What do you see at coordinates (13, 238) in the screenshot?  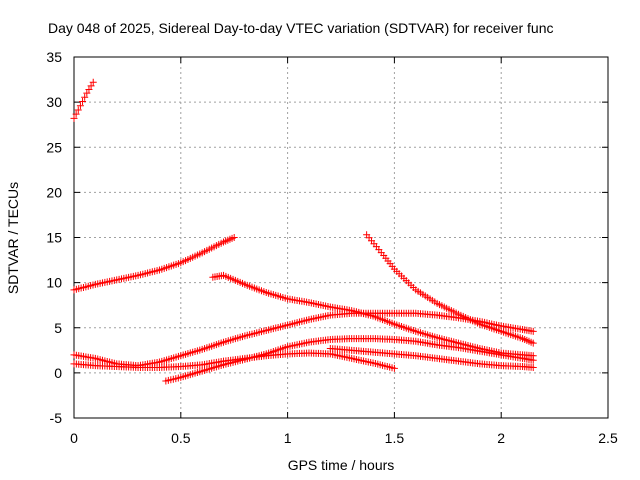 I see `y-axis-label: SDTVAR / TECUs` at bounding box center [13, 238].